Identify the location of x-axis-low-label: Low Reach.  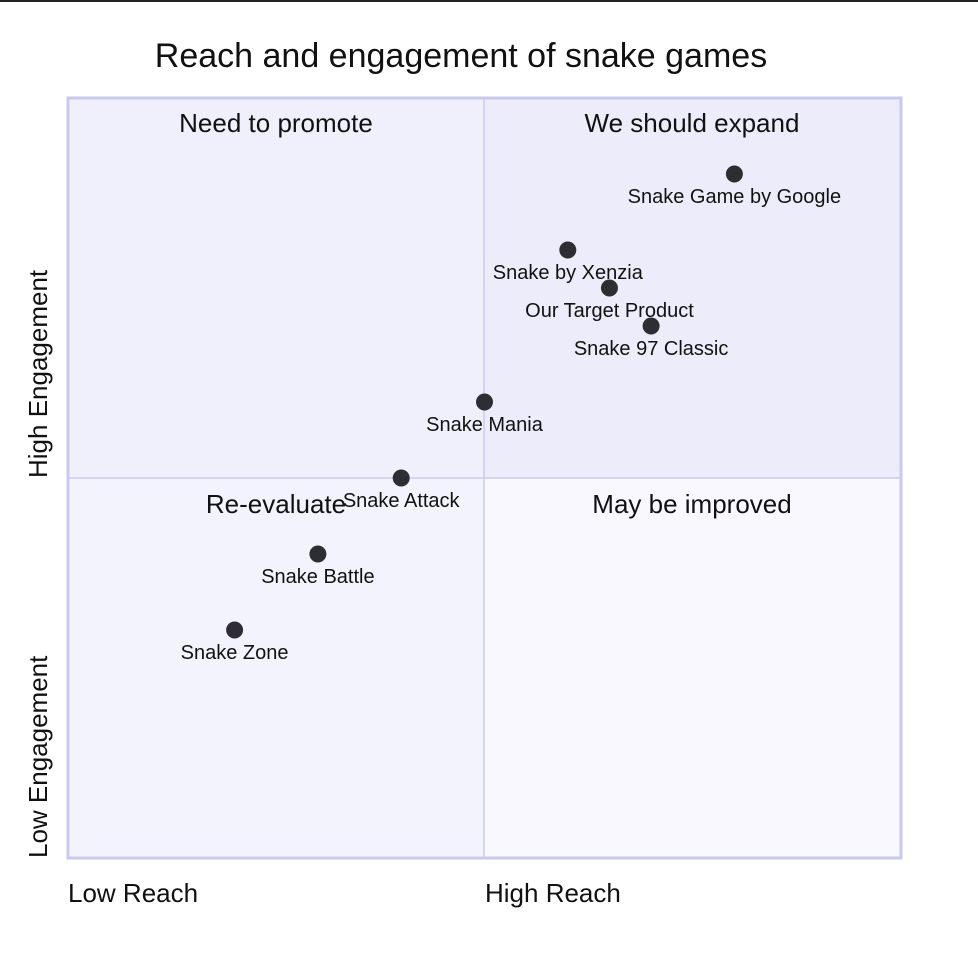
(133, 893).